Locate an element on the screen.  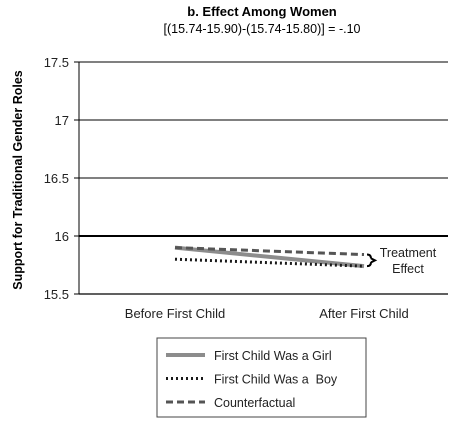
legend-label: First Child Was a Boy is located at coordinates (276, 380).